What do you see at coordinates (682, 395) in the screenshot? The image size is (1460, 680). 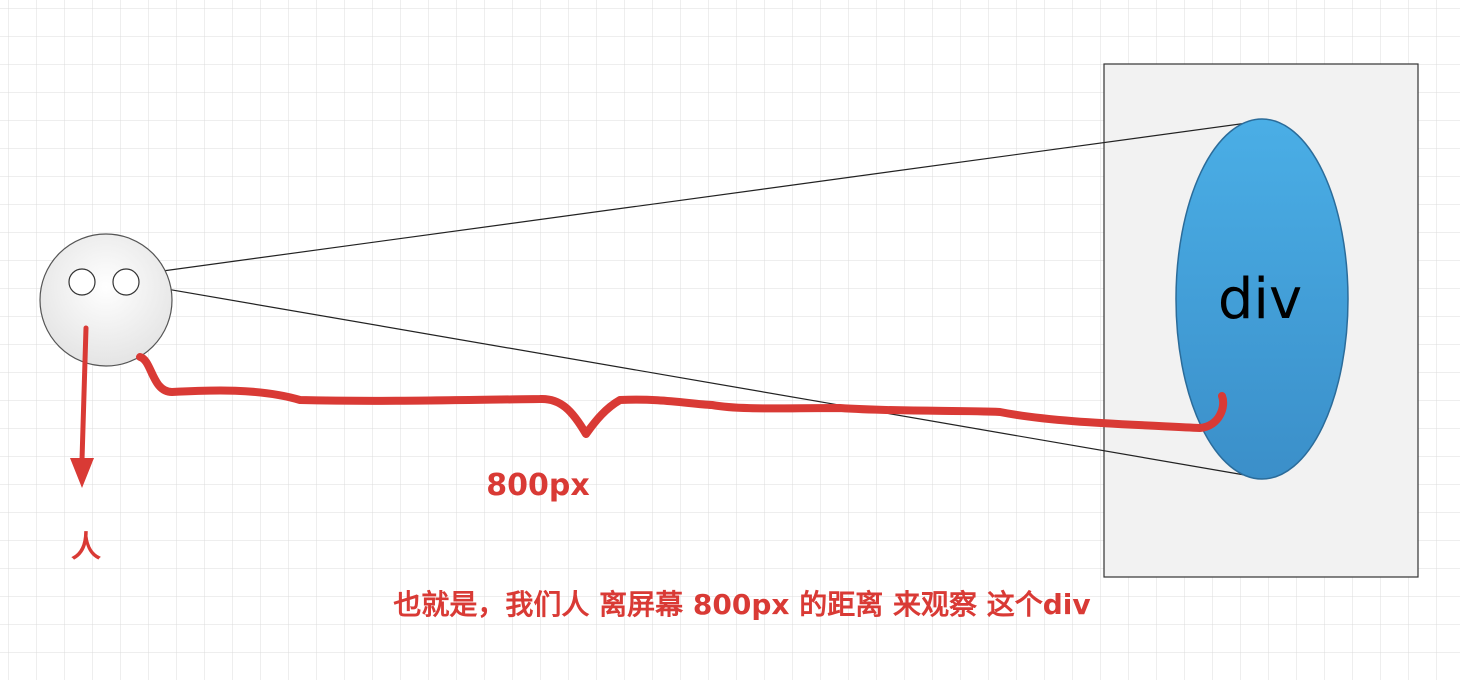 I see `distance-line` at bounding box center [682, 395].